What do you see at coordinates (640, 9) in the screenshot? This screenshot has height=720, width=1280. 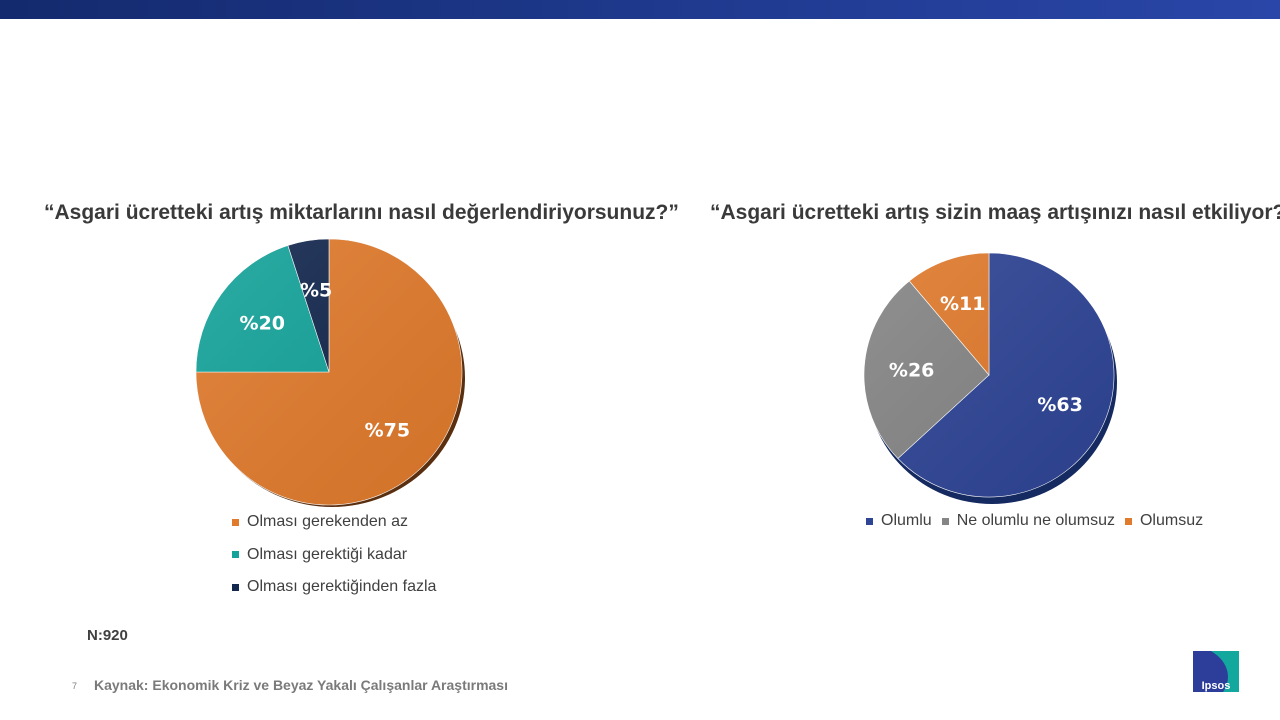 I see `top-banner` at bounding box center [640, 9].